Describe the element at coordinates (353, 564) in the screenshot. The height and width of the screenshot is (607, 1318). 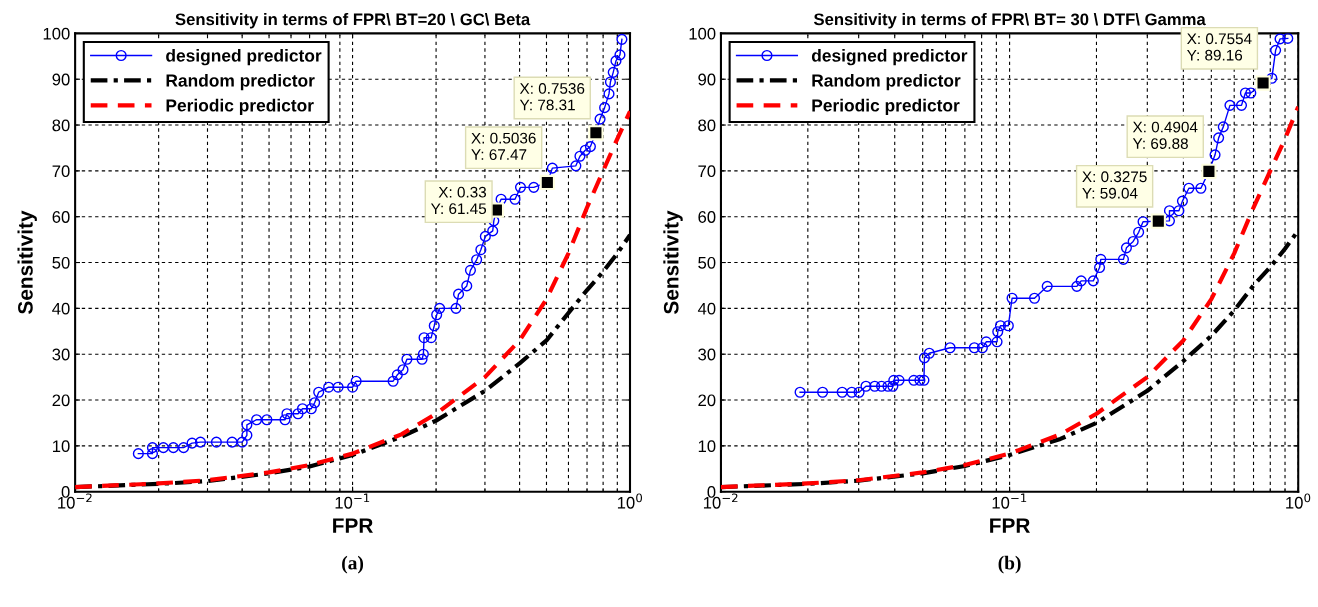
I see `text: (a)` at that location.